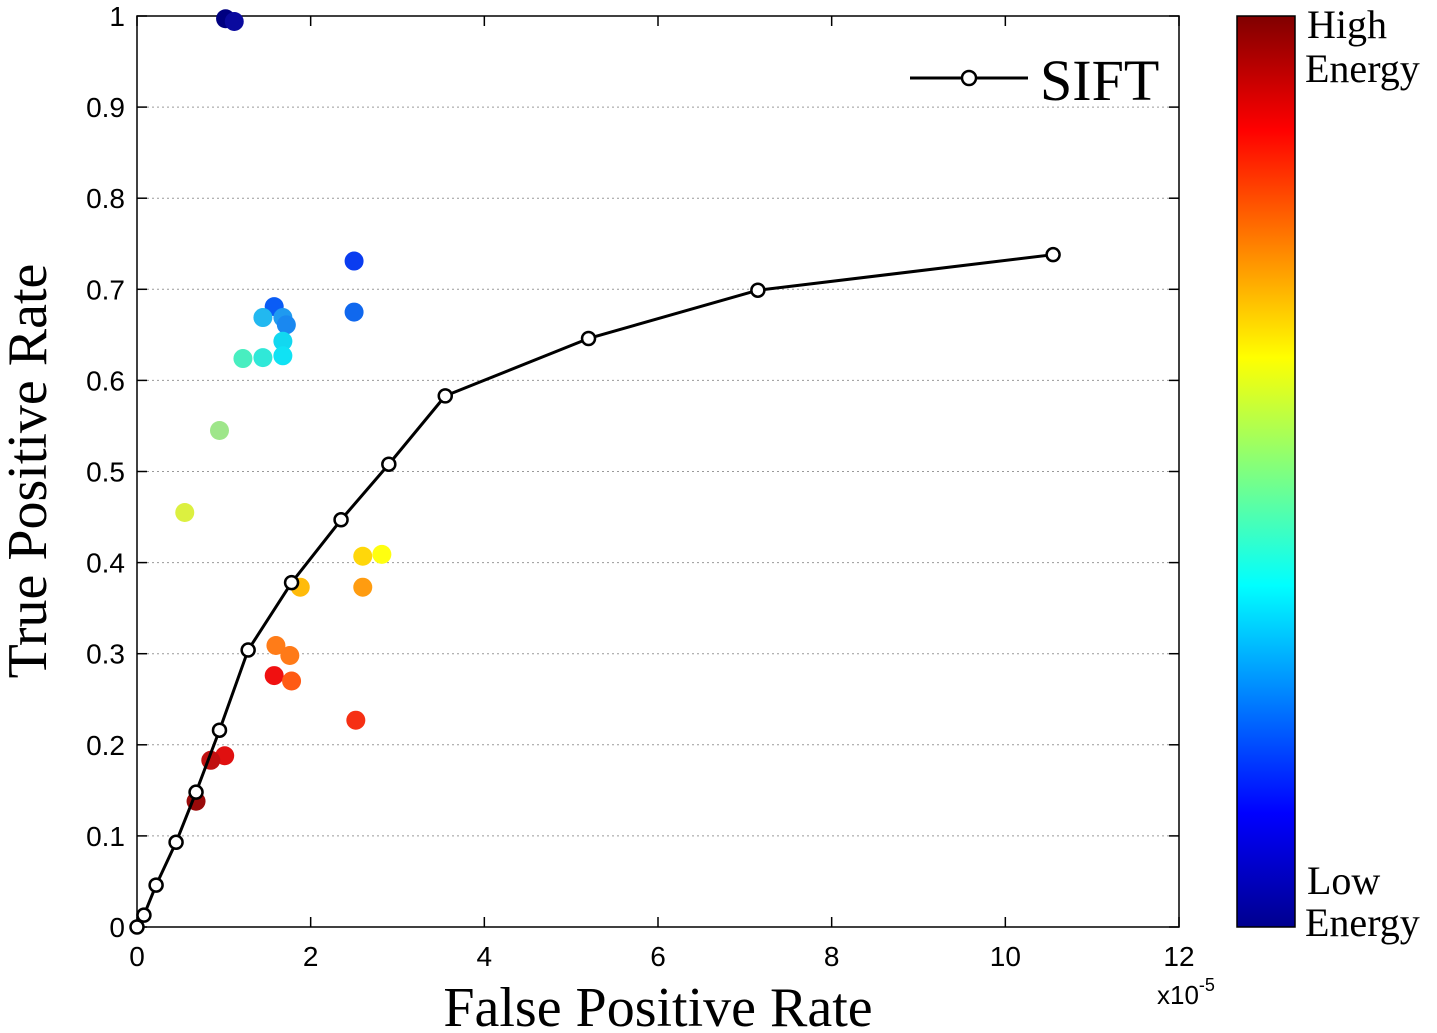  What do you see at coordinates (1347, 24) in the screenshot?
I see `colorbar-high-label-line1: High` at bounding box center [1347, 24].